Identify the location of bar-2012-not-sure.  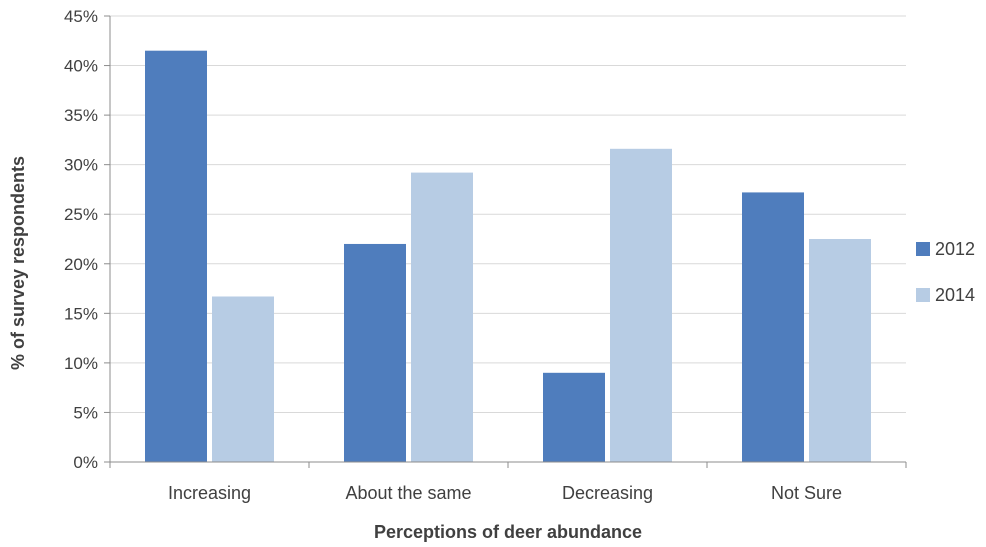
(773, 327).